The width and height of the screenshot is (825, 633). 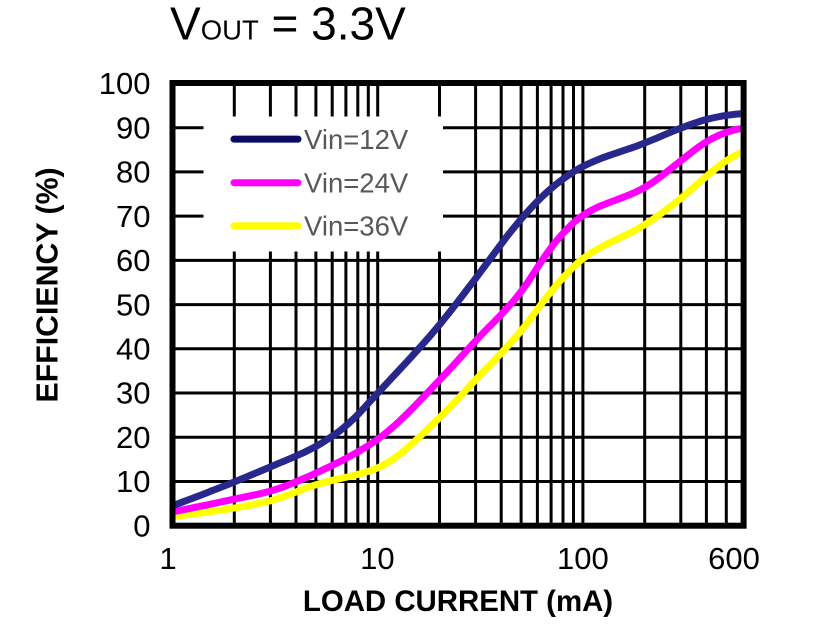 I want to click on svg-text: 70, so click(x=133, y=216).